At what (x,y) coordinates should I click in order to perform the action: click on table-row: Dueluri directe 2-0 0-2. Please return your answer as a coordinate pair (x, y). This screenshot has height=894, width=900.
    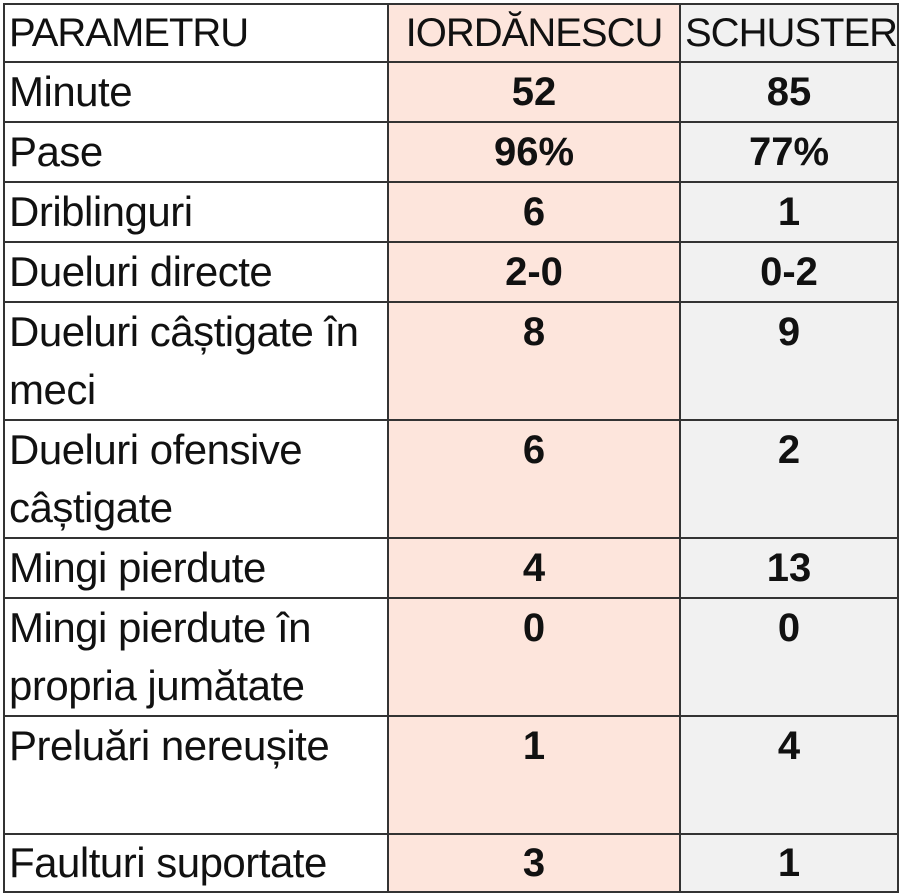
    Looking at the image, I should click on (451, 272).